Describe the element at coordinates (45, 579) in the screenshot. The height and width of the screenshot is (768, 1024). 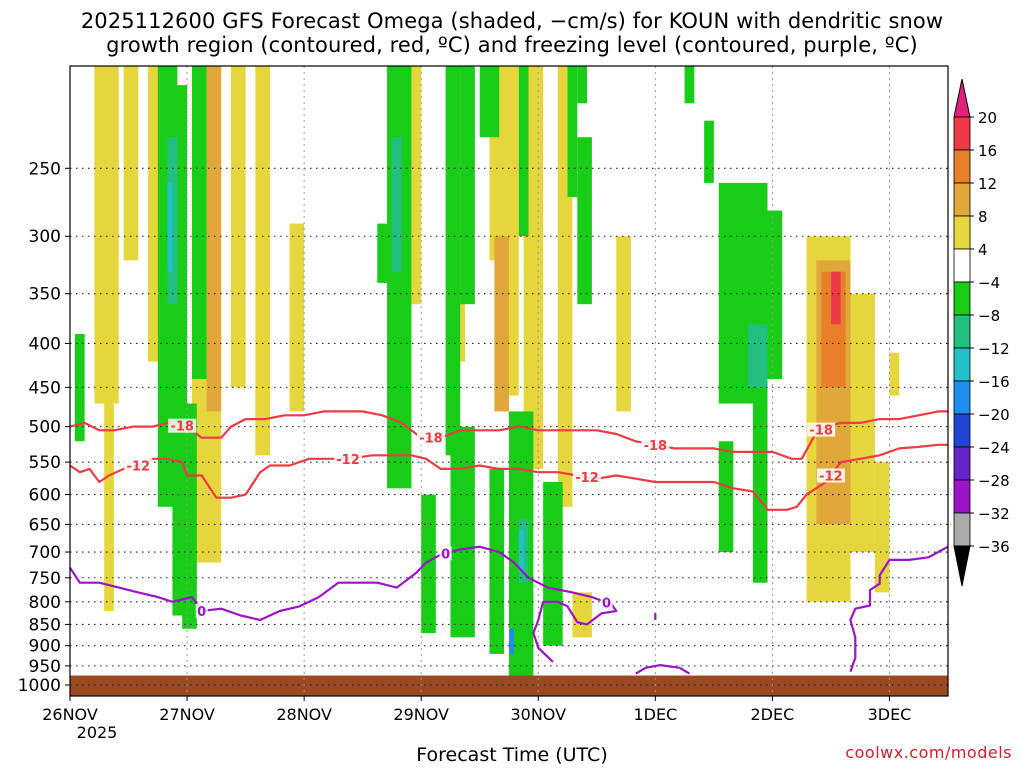
I see `y-tick-label-750: 750` at that location.